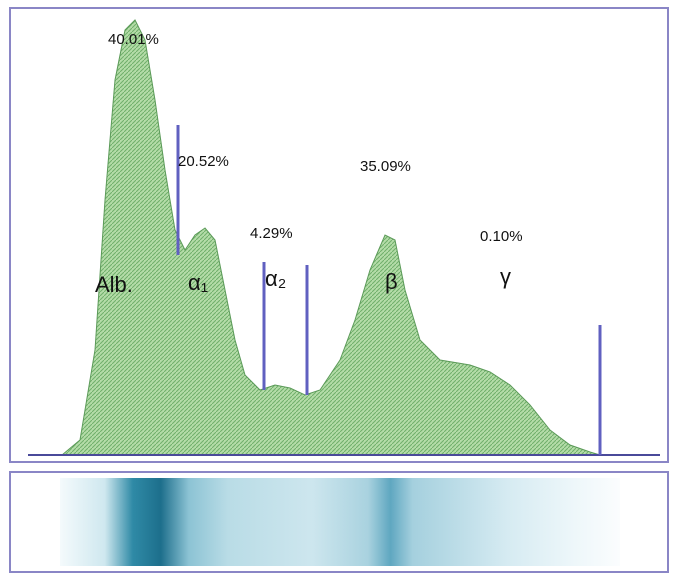 The image size is (685, 578). What do you see at coordinates (114, 284) in the screenshot?
I see `fraction-label: Alb.` at bounding box center [114, 284].